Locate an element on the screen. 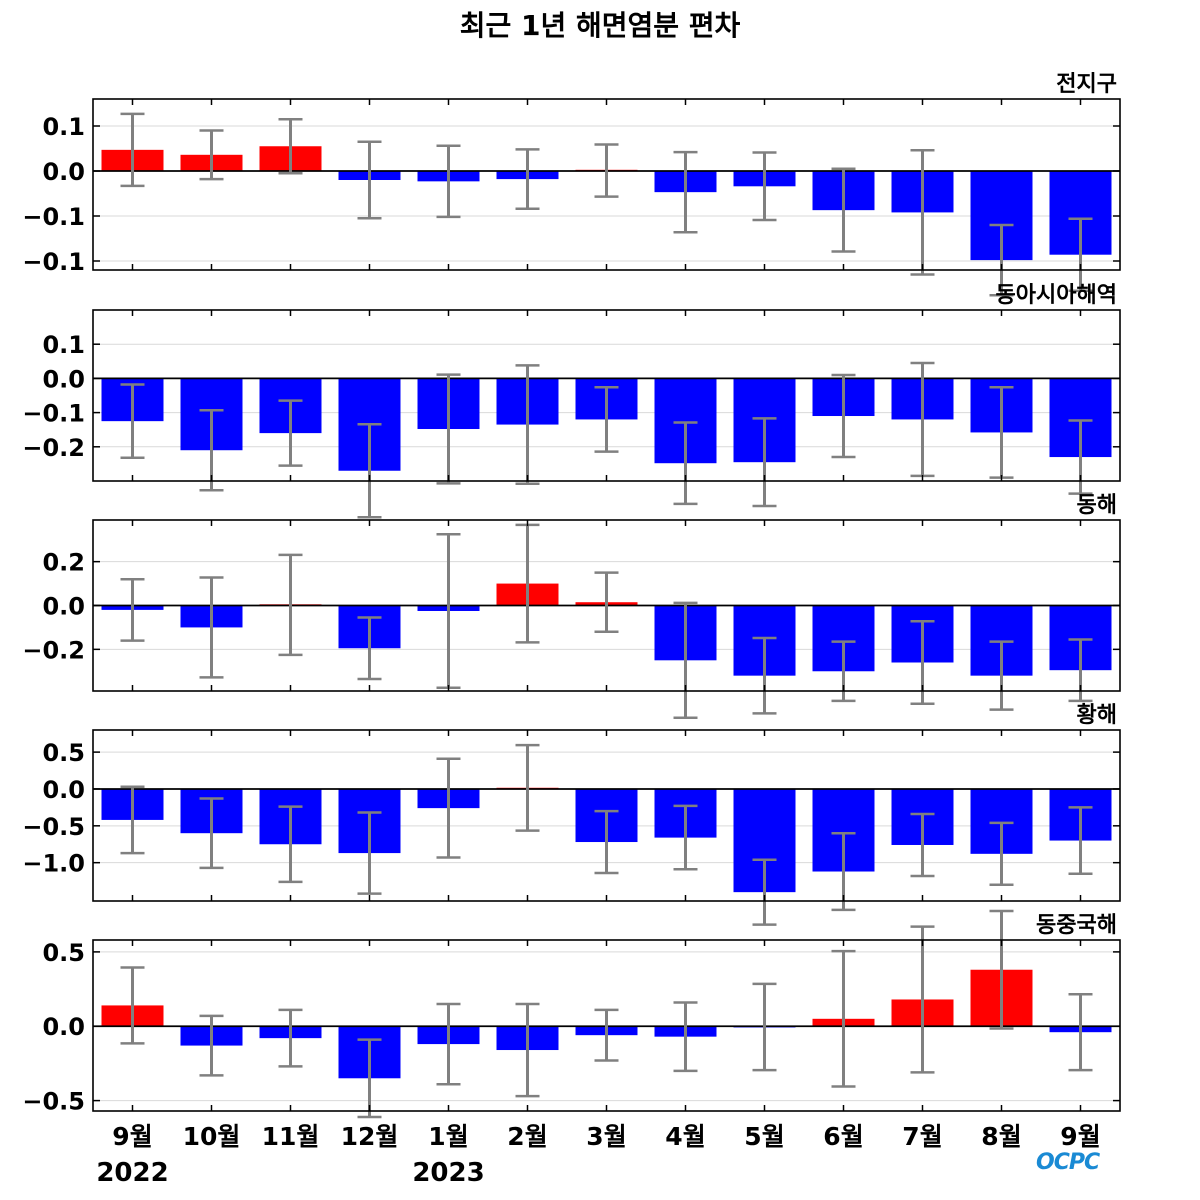 The height and width of the screenshot is (1200, 1200). ocpc-logo: OCPC is located at coordinates (1068, 1162).